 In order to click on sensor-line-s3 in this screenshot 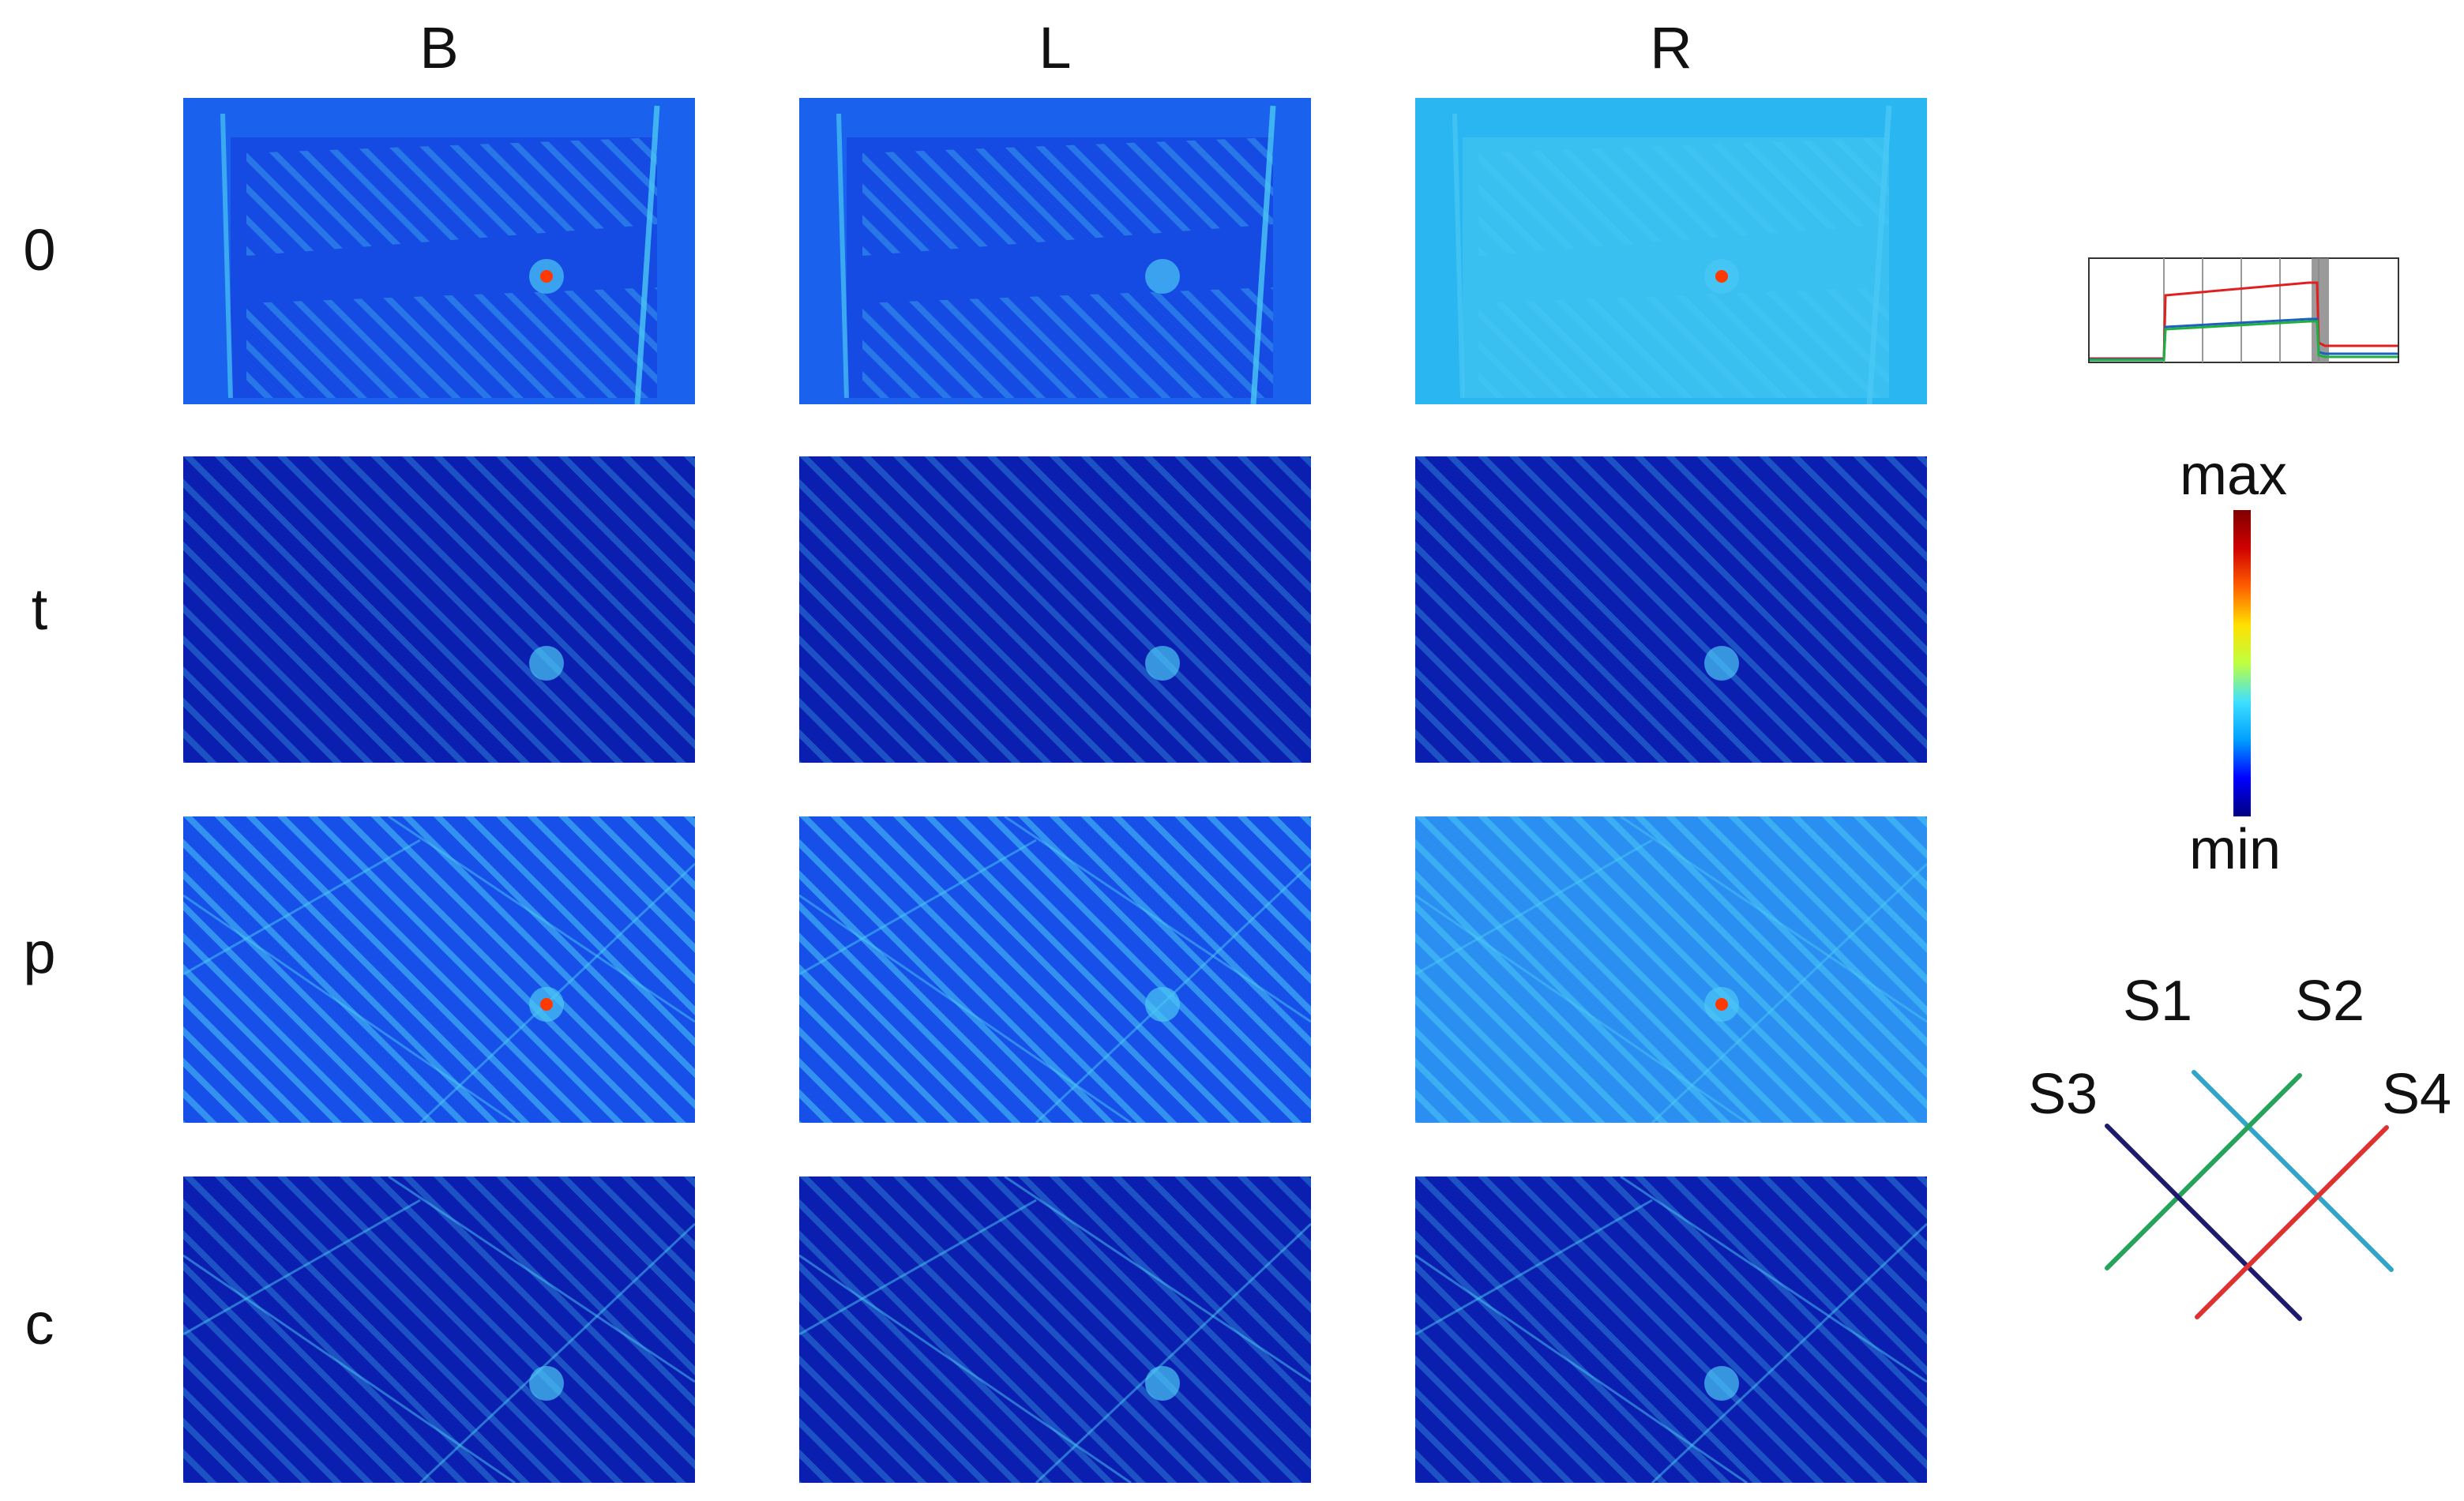, I will do `click(2203, 1222)`.